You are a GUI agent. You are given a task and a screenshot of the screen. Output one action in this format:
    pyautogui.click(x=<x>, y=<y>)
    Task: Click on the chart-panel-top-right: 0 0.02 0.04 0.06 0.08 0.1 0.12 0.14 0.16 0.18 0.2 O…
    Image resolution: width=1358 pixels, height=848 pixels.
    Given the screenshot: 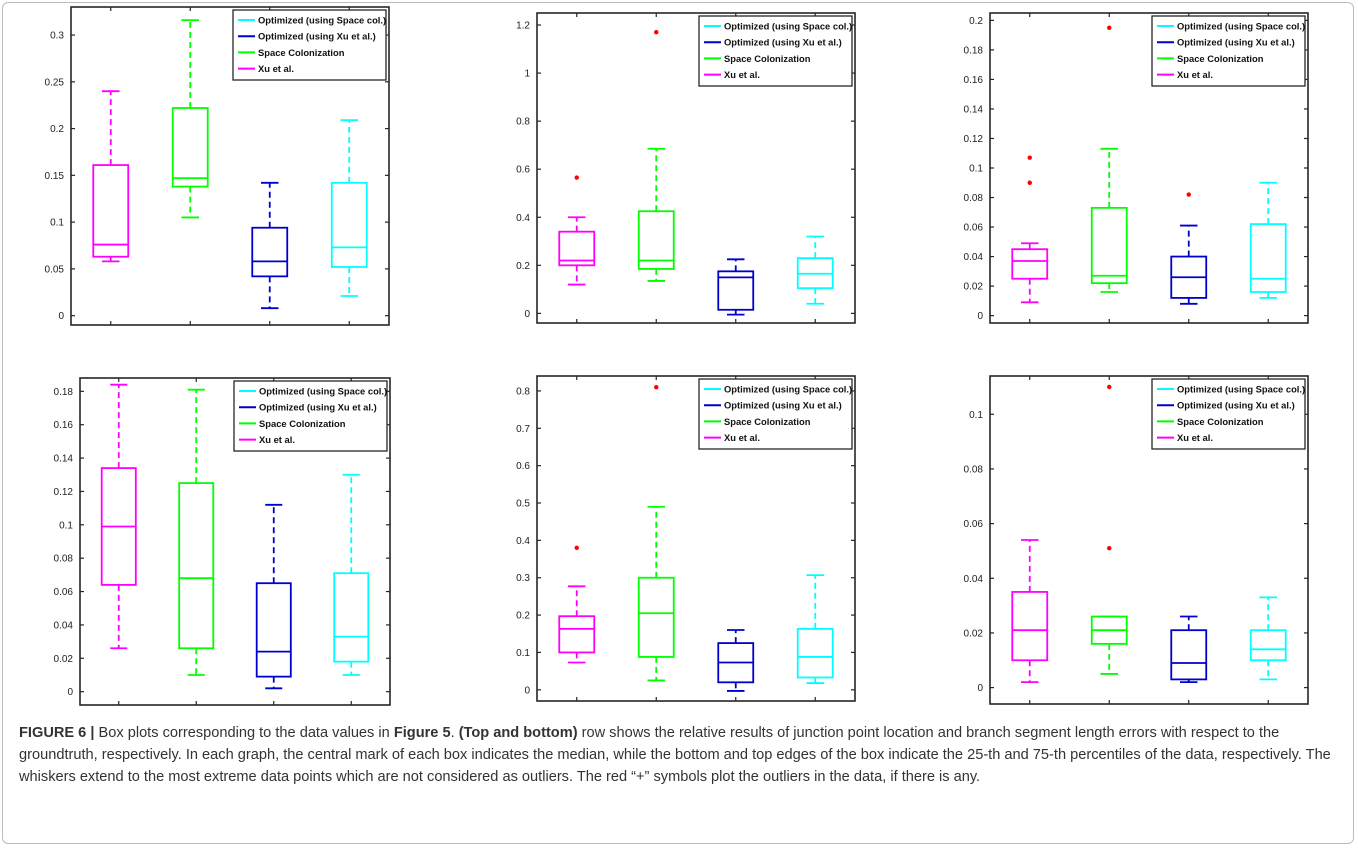 What is the action you would take?
    pyautogui.click(x=1136, y=168)
    